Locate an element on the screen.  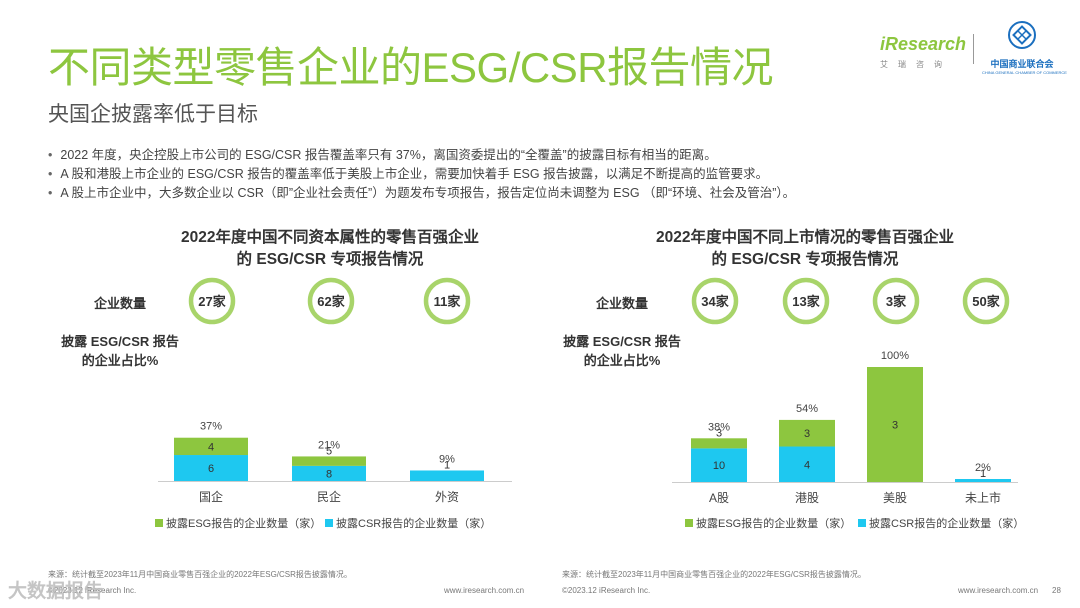
iresearch-logo-word: iResearch is located at coordinates (923, 44).